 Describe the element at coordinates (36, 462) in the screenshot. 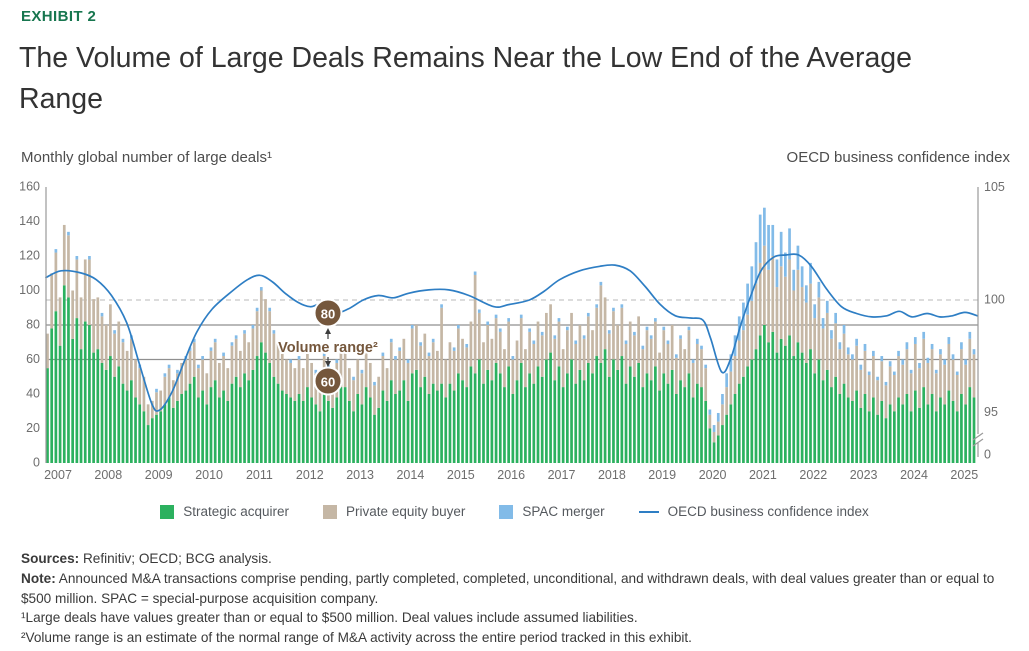

I see `left-tick-0: 0` at that location.